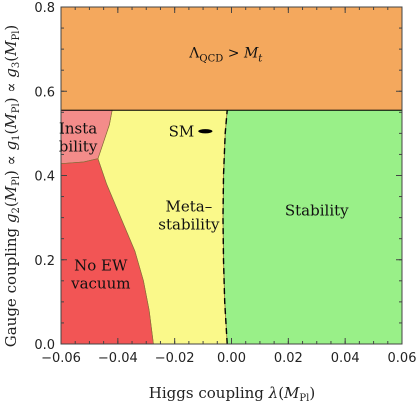 The image size is (417, 406). Describe the element at coordinates (44, 261) in the screenshot. I see `y-tick-label: 0.2` at that location.